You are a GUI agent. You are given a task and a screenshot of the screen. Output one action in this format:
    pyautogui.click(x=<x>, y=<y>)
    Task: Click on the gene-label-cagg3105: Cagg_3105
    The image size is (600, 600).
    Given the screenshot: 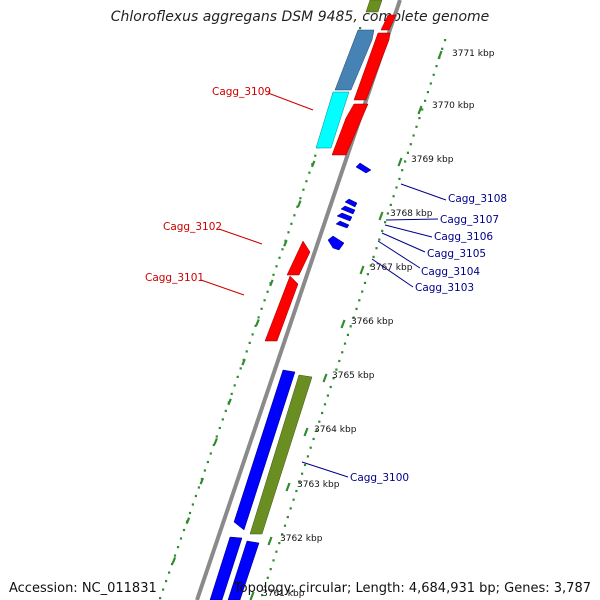 What is the action you would take?
    pyautogui.click(x=456, y=254)
    